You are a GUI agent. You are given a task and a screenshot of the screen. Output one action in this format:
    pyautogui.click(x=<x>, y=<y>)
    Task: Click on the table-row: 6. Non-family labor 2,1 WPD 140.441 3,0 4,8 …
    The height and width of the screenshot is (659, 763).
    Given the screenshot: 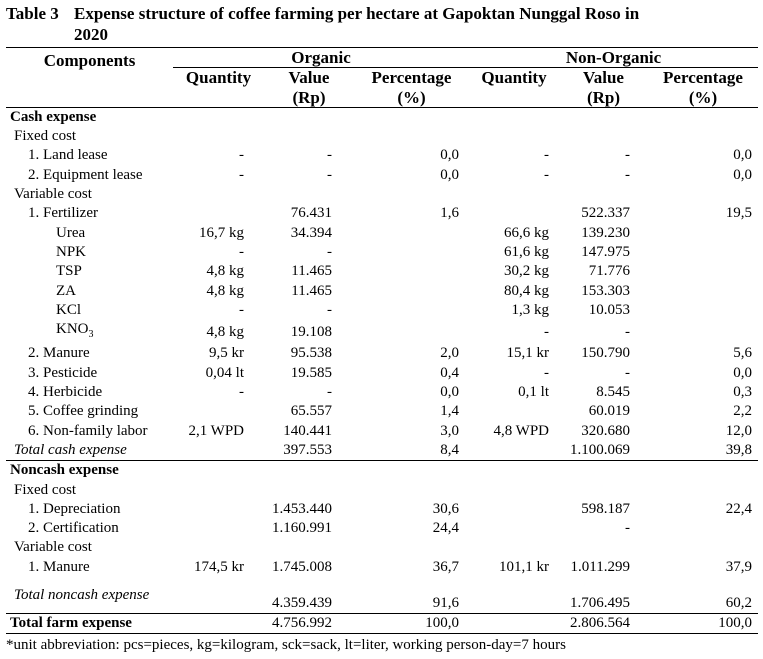 What is the action you would take?
    pyautogui.click(x=382, y=431)
    